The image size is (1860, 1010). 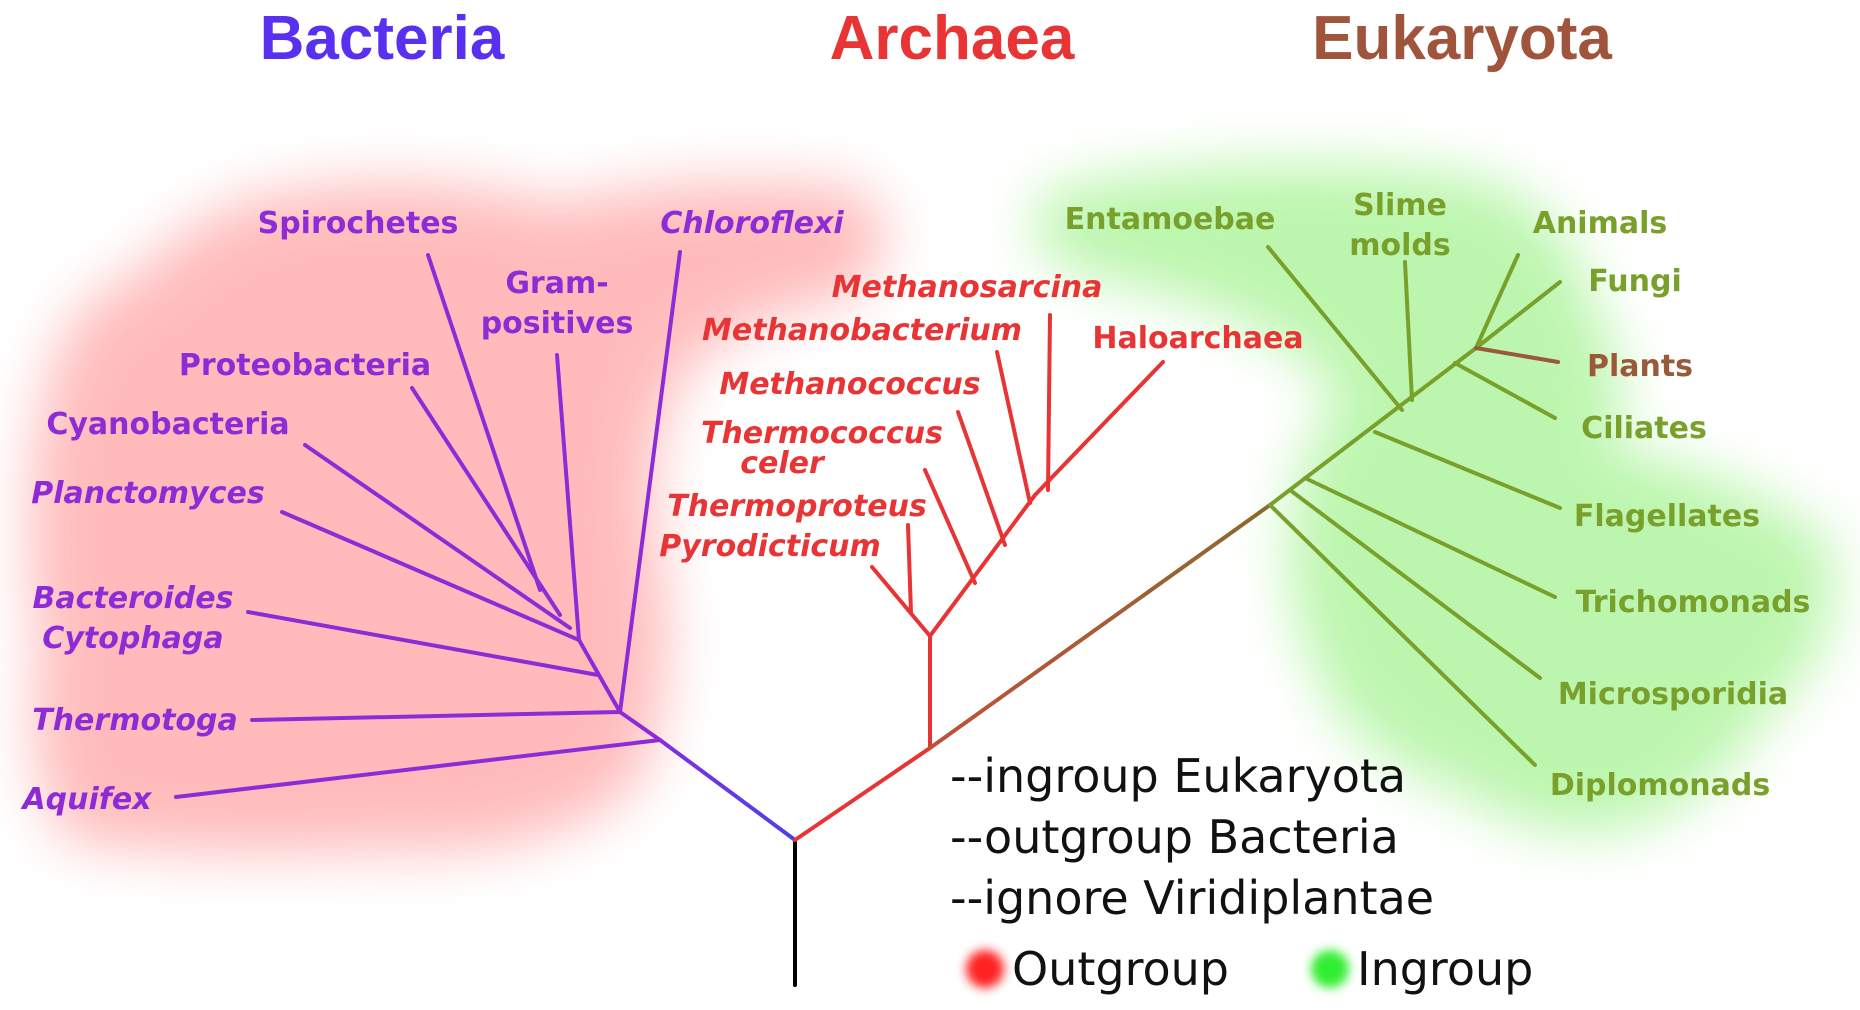 I want to click on thermococcus-branch, so click(x=950, y=526).